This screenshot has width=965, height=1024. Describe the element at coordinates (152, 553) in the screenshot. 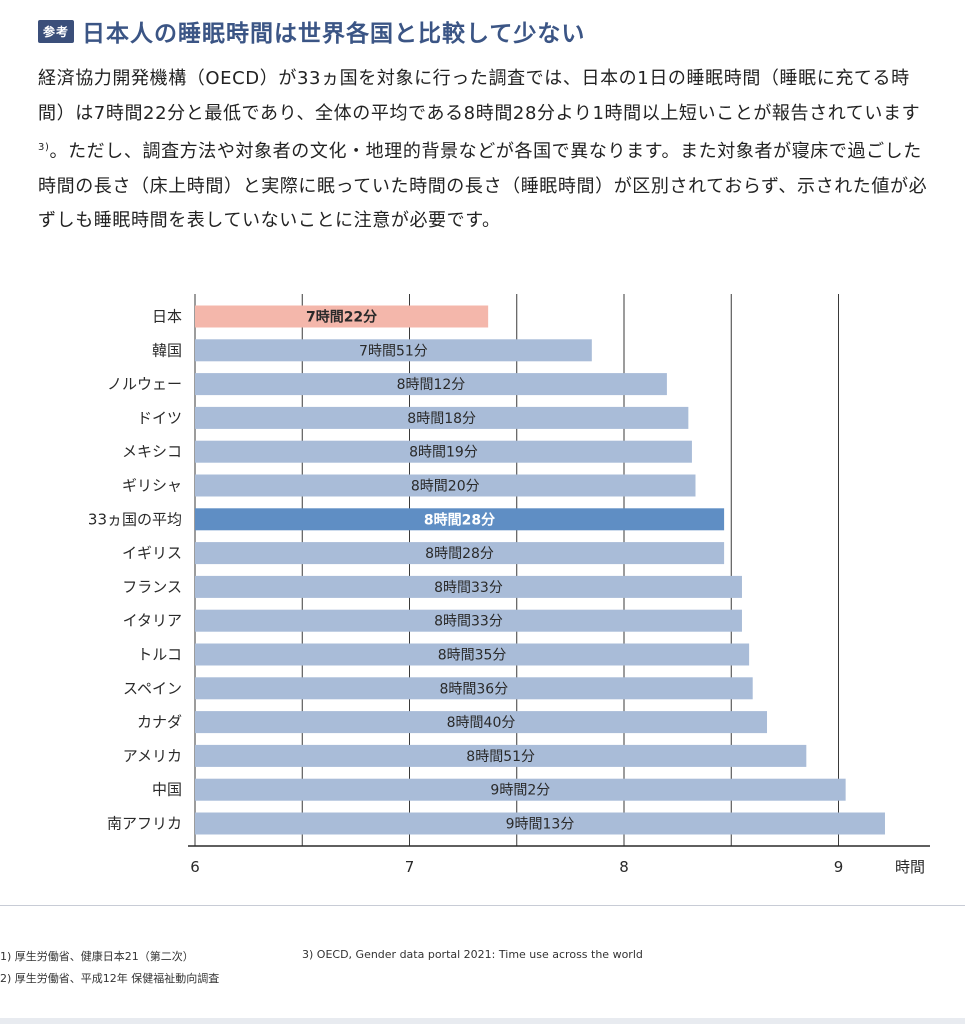

I see `category-label: イギリス` at that location.